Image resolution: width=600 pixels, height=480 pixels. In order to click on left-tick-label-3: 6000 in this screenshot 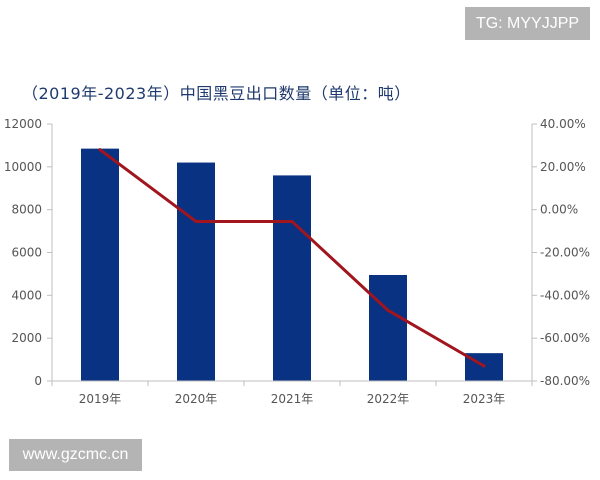, I will do `click(26, 253)`.